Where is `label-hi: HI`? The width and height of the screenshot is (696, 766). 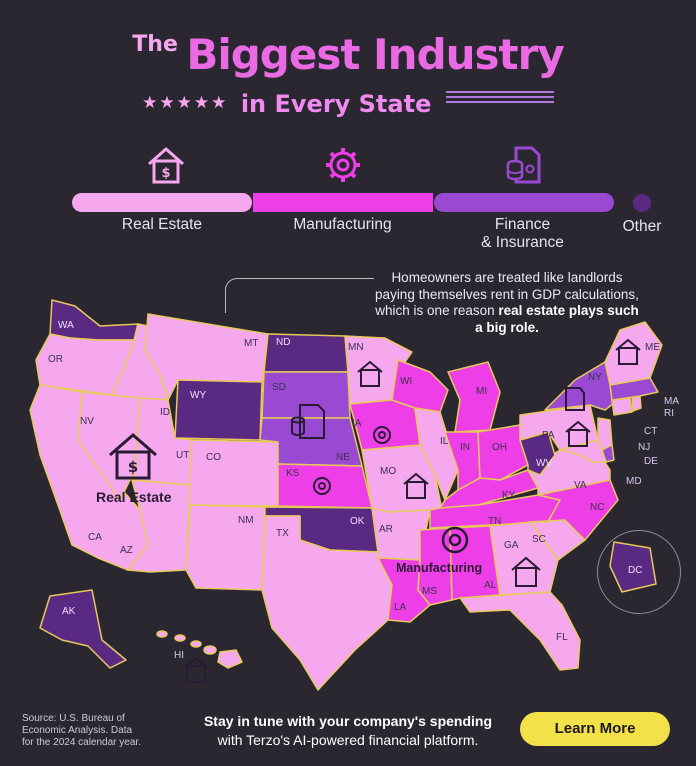
label-hi: HI is located at coordinates (179, 655).